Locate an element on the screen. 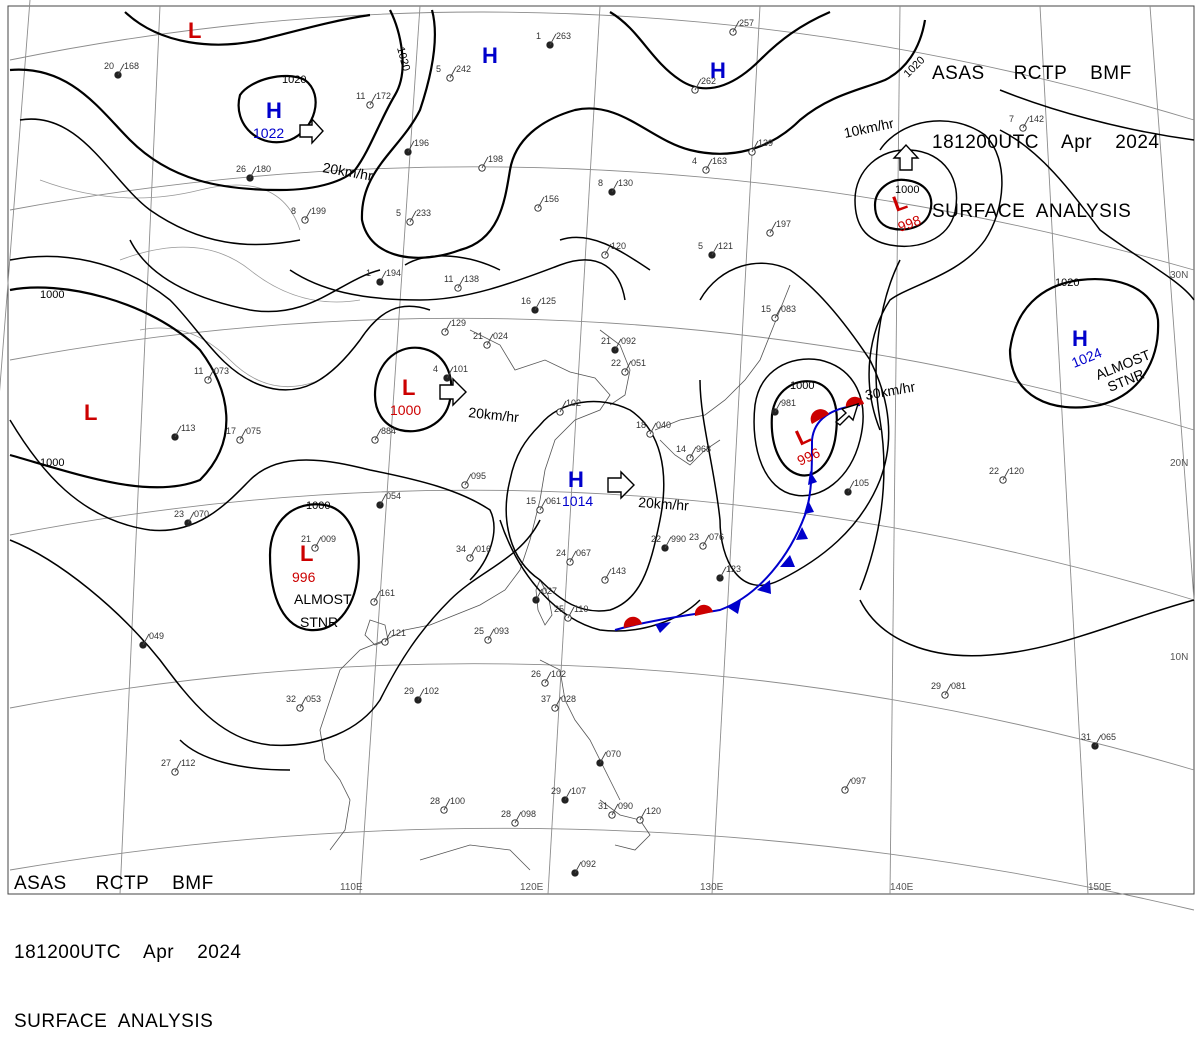 Image resolution: width=1200 pixels, height=1056 pixels. station-pressure: 053 is located at coordinates (313, 699).